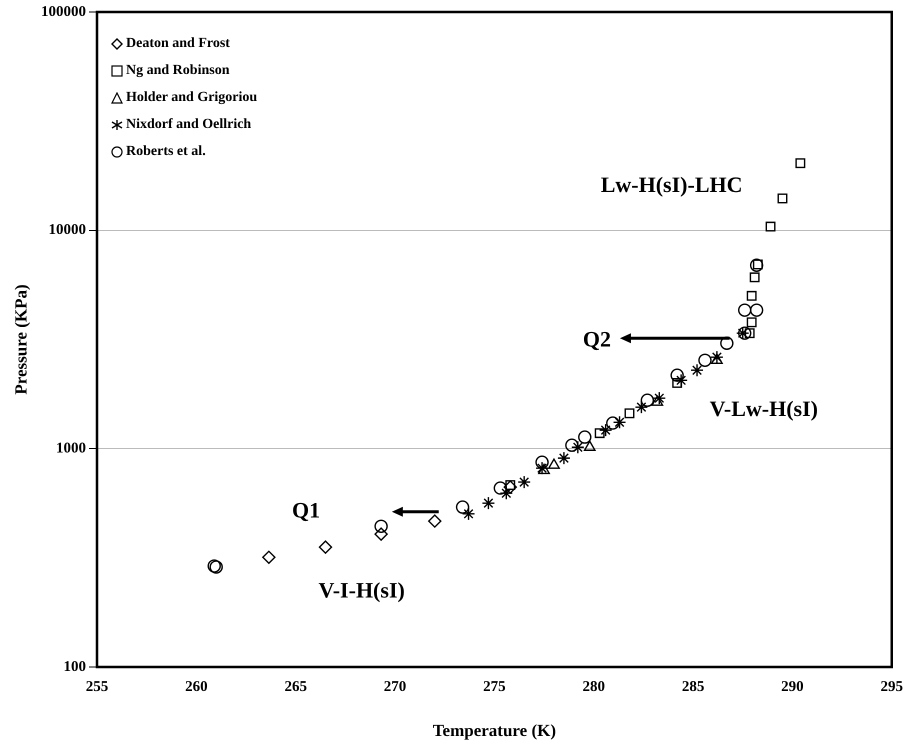 Image resolution: width=906 pixels, height=746 pixels. I want to click on annotation: Q1, so click(306, 509).